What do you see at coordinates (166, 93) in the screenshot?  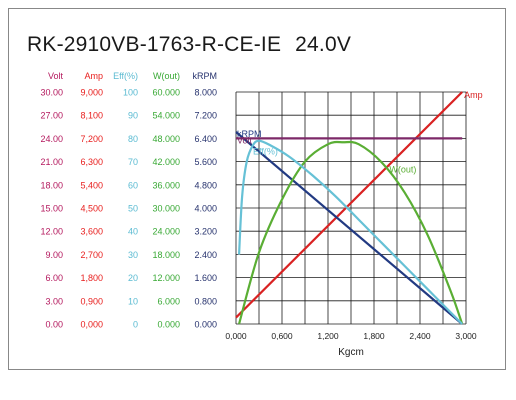 I see `y-tick-label-wout: 60.000` at bounding box center [166, 93].